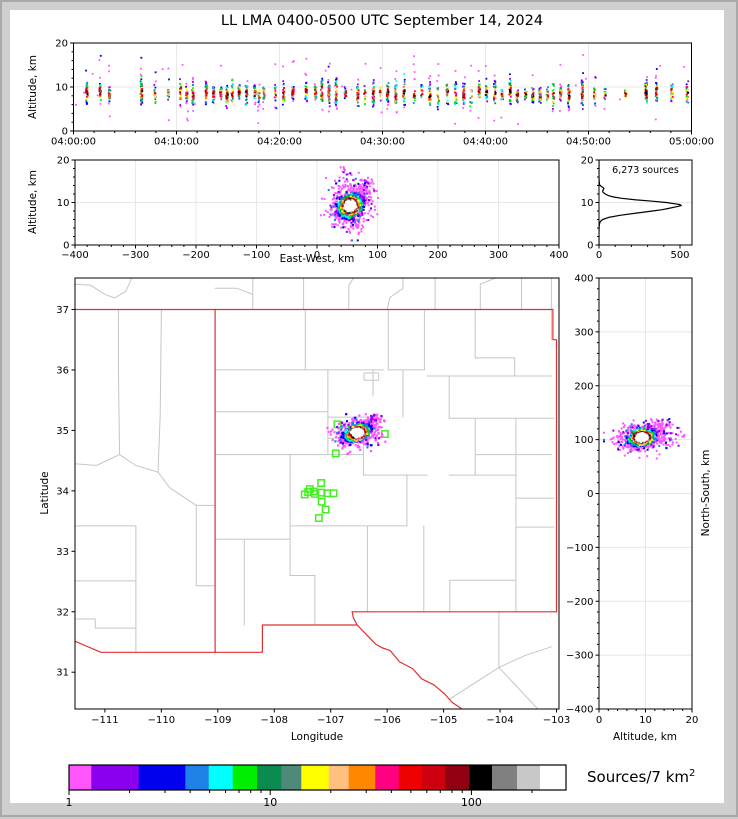  Describe the element at coordinates (558, 255) in the screenshot. I see `x-tick-label: 400` at that location.